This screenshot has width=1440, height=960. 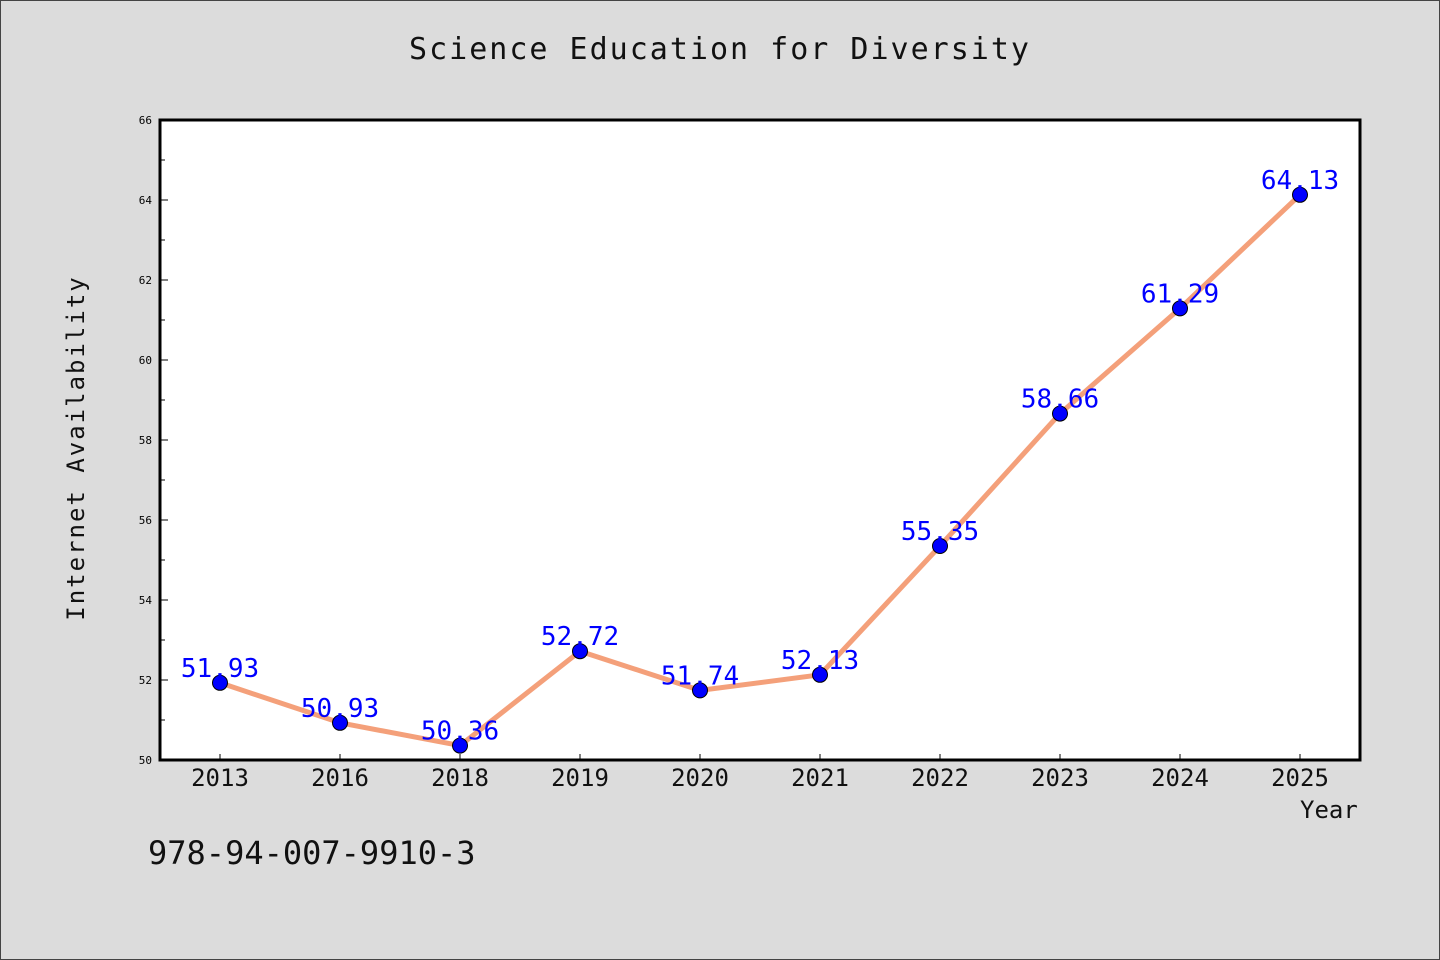 What do you see at coordinates (340, 709) in the screenshot?
I see `data-label: 50.93` at bounding box center [340, 709].